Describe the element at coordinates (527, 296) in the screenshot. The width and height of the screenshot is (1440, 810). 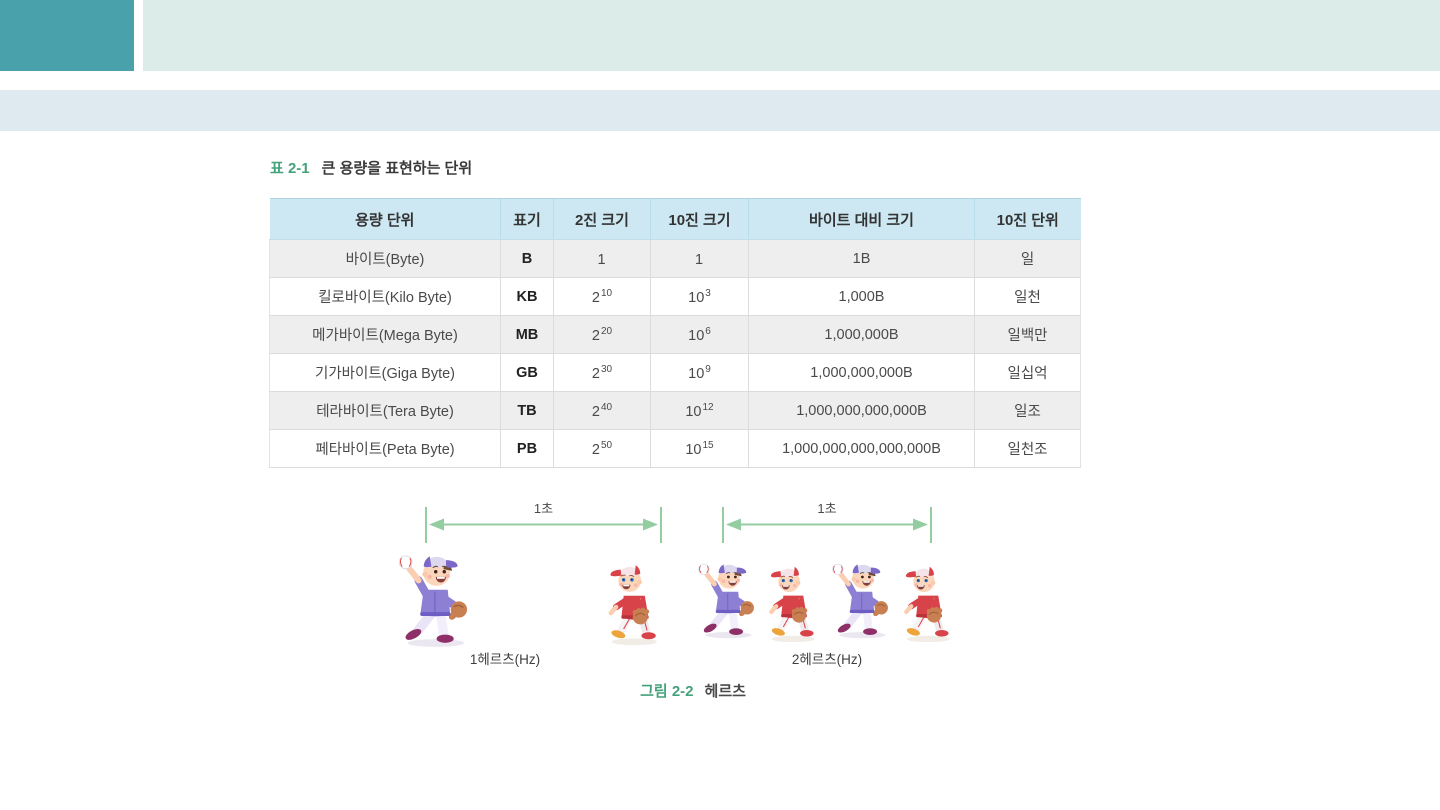
I see `symbol-cell: KB` at that location.